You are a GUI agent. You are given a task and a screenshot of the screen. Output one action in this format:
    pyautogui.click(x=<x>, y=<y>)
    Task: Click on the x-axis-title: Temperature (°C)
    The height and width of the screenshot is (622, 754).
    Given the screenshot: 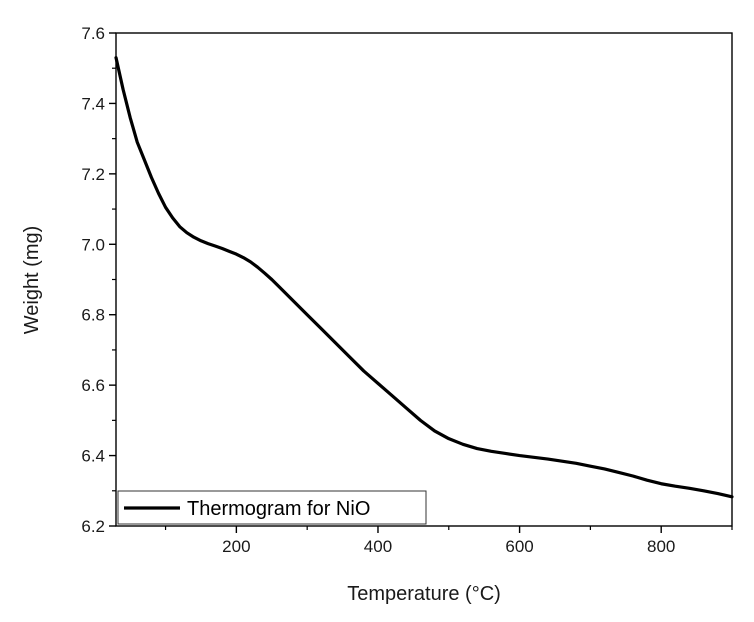 What is the action you would take?
    pyautogui.click(x=424, y=594)
    